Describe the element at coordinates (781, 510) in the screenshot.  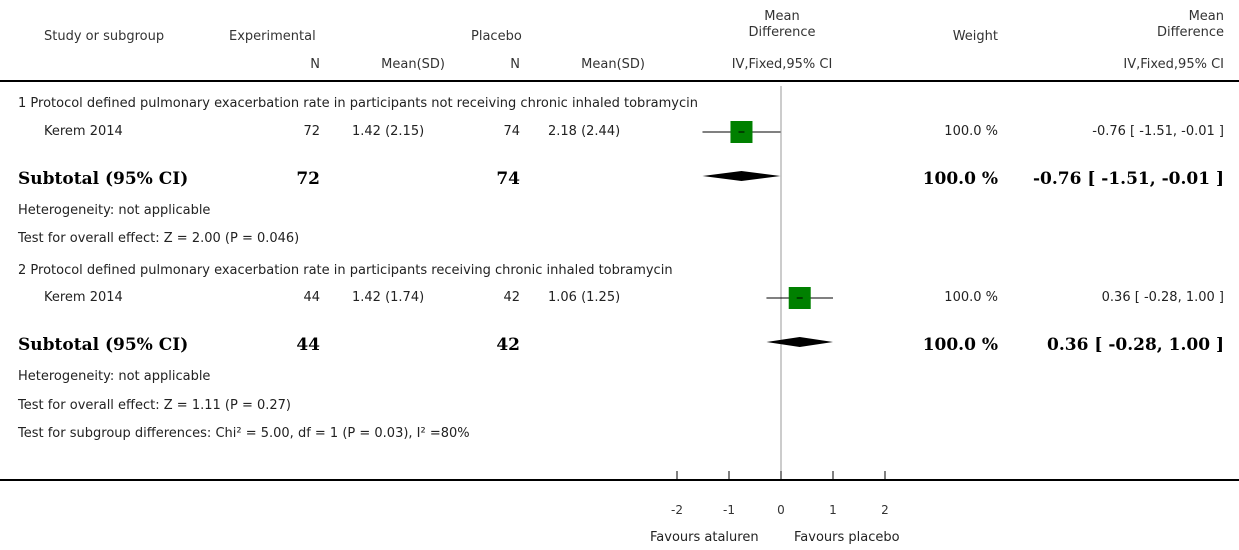
I see `axis-tick-label: 0` at that location.